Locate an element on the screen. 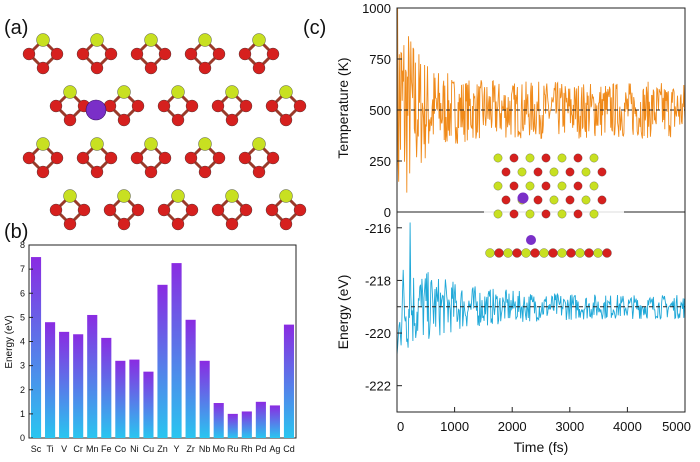 The height and width of the screenshot is (462, 700). bar-chart-x-tick: Zr is located at coordinates (190, 449).